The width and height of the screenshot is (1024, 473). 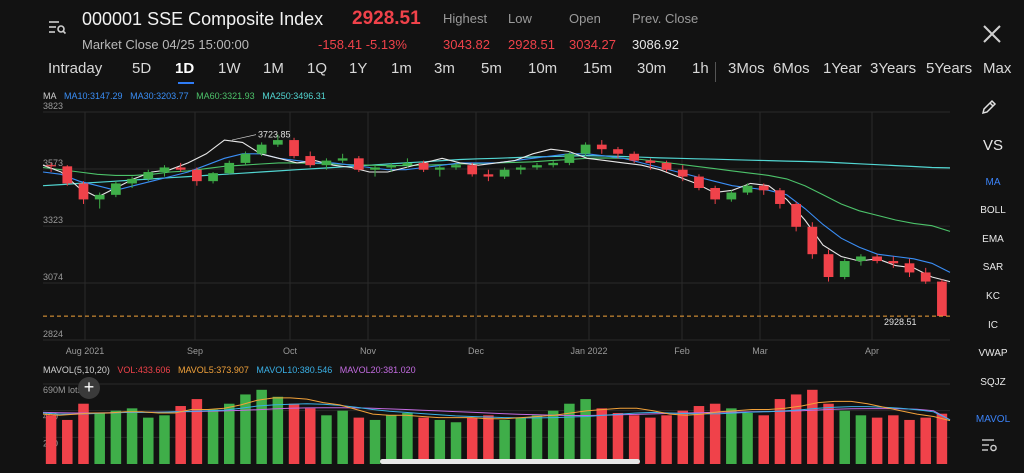 I want to click on index-name: 000001 SSE Composite Index, so click(x=203, y=19).